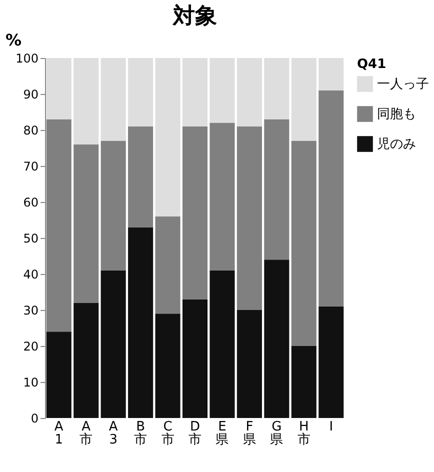 Image resolution: width=434 pixels, height=472 pixels. Describe the element at coordinates (30, 167) in the screenshot. I see `y-tick-label: 70` at that location.